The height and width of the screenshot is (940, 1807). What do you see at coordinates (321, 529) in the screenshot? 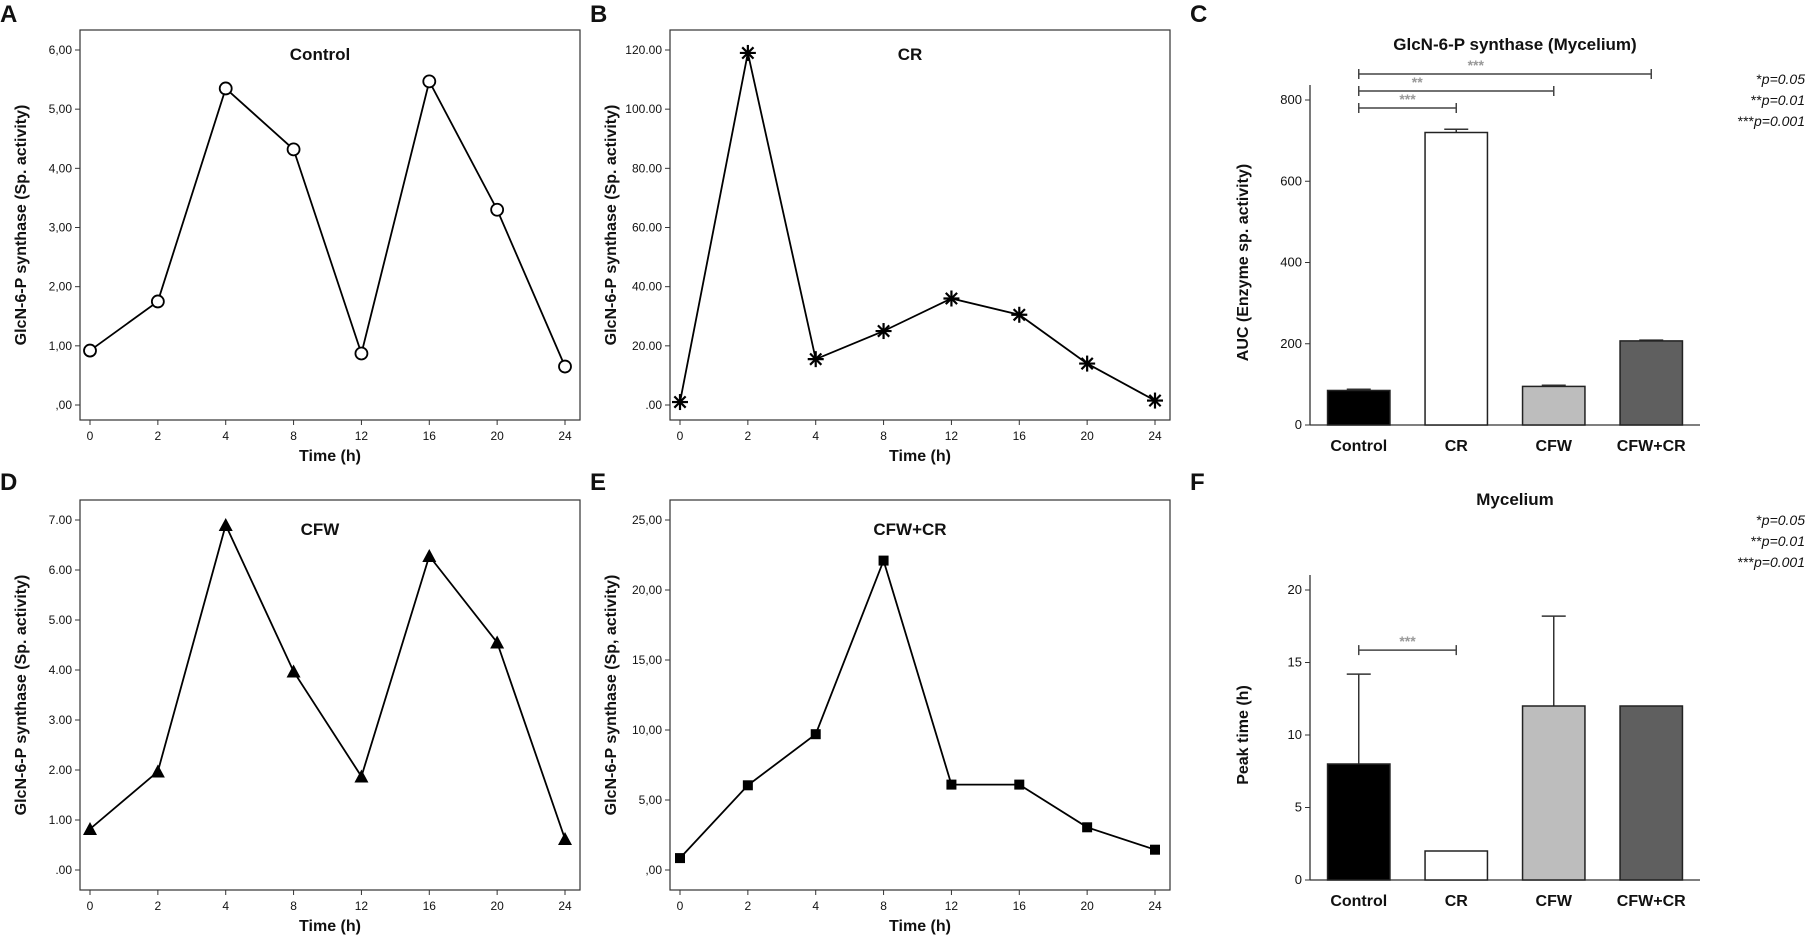
I see `chart-title: CFW` at bounding box center [321, 529].